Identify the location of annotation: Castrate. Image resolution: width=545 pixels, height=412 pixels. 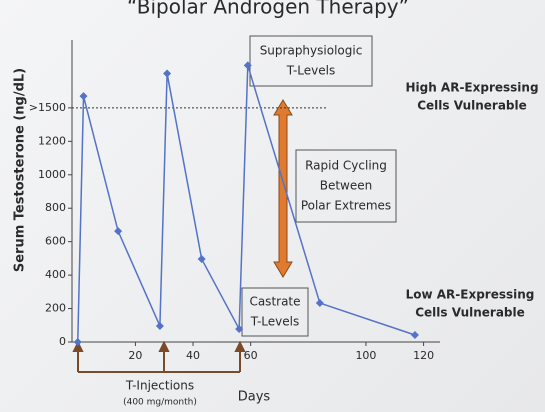
(274, 302).